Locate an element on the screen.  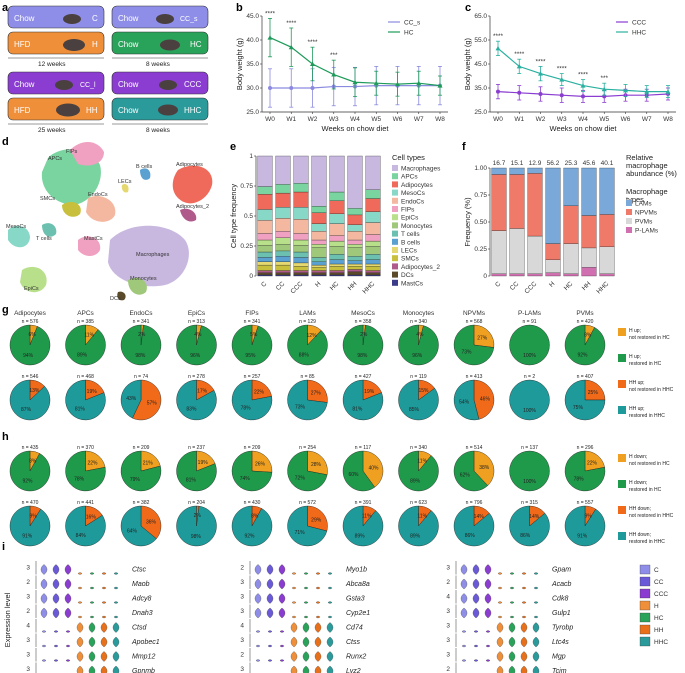
cluster-fips-blob is located at coordinates (87, 153).